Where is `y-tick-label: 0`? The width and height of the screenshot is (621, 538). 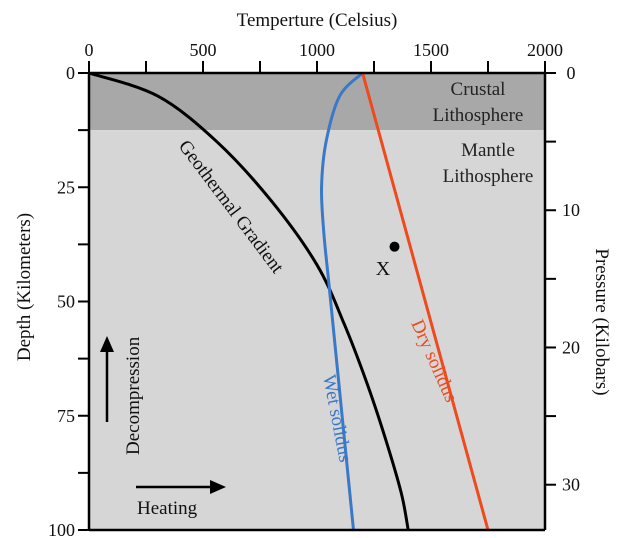
y-tick-label: 0 is located at coordinates (70, 73).